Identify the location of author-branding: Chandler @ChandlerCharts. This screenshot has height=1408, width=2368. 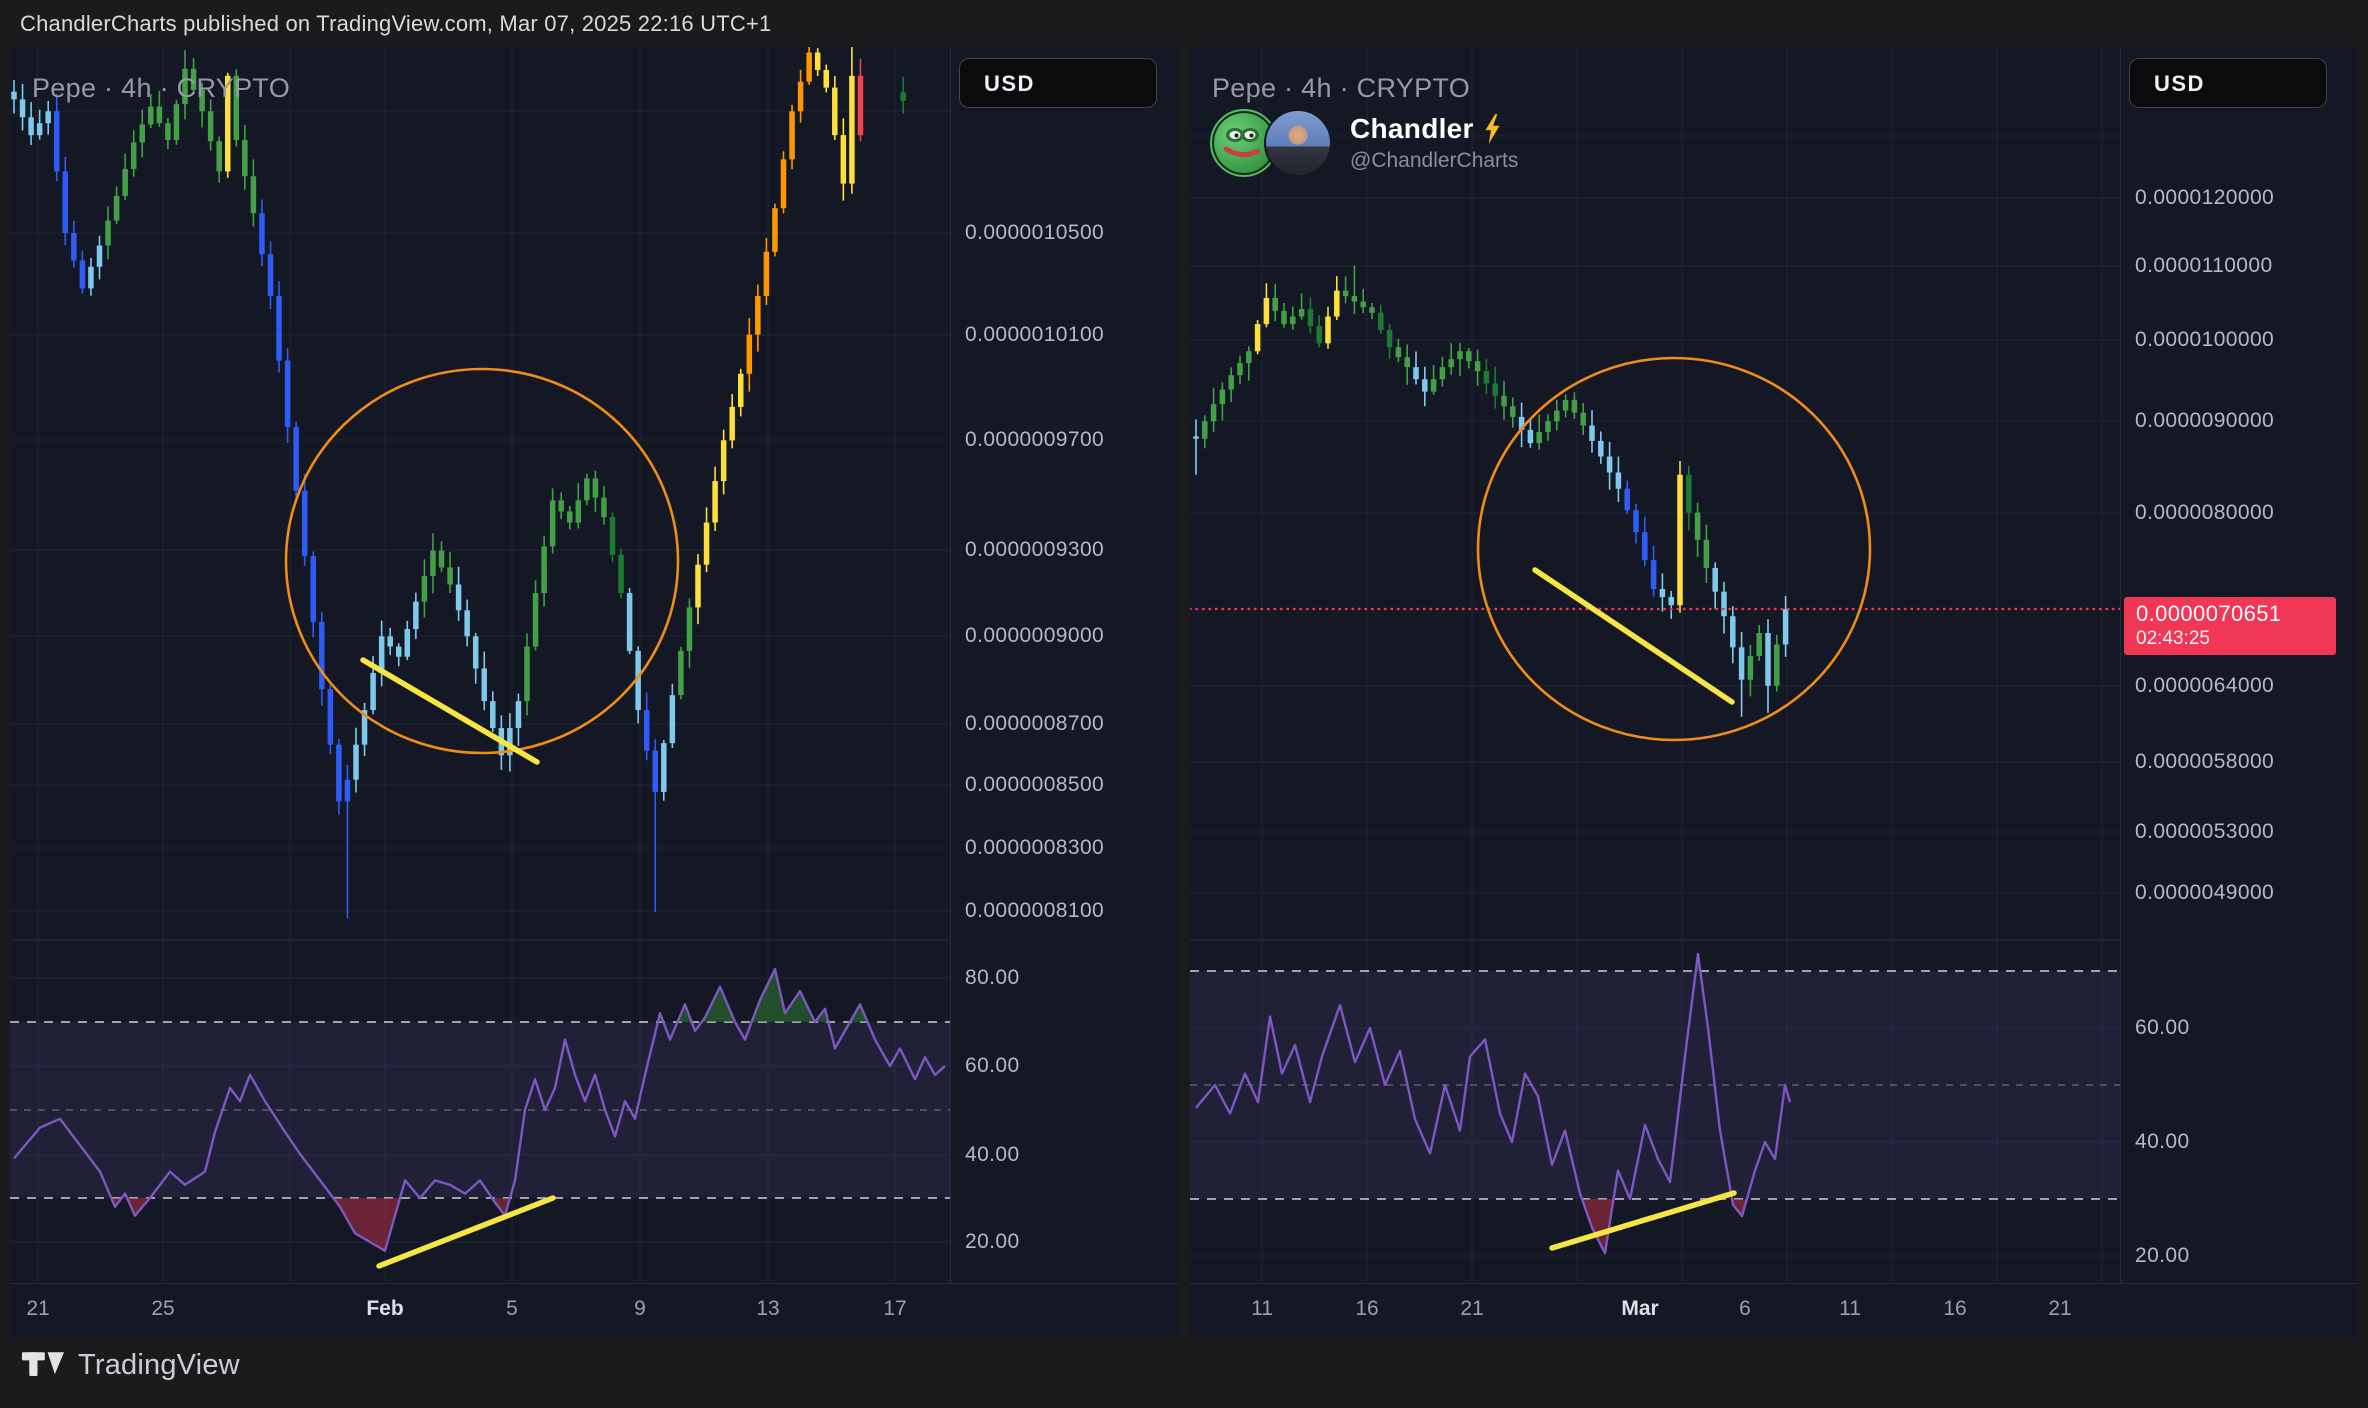
(1364, 143).